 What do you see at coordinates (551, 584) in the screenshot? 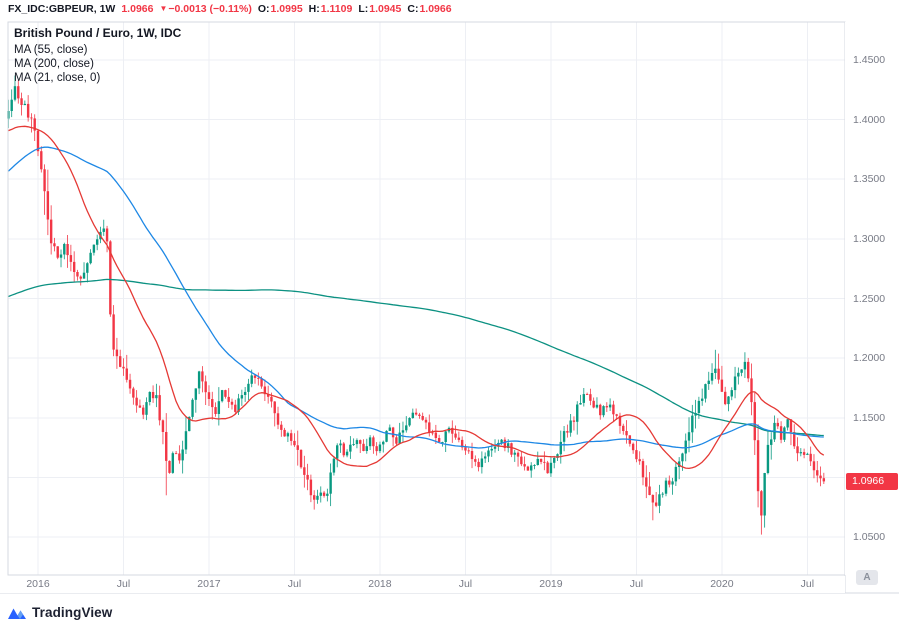
I see `time-tick: 2019` at bounding box center [551, 584].